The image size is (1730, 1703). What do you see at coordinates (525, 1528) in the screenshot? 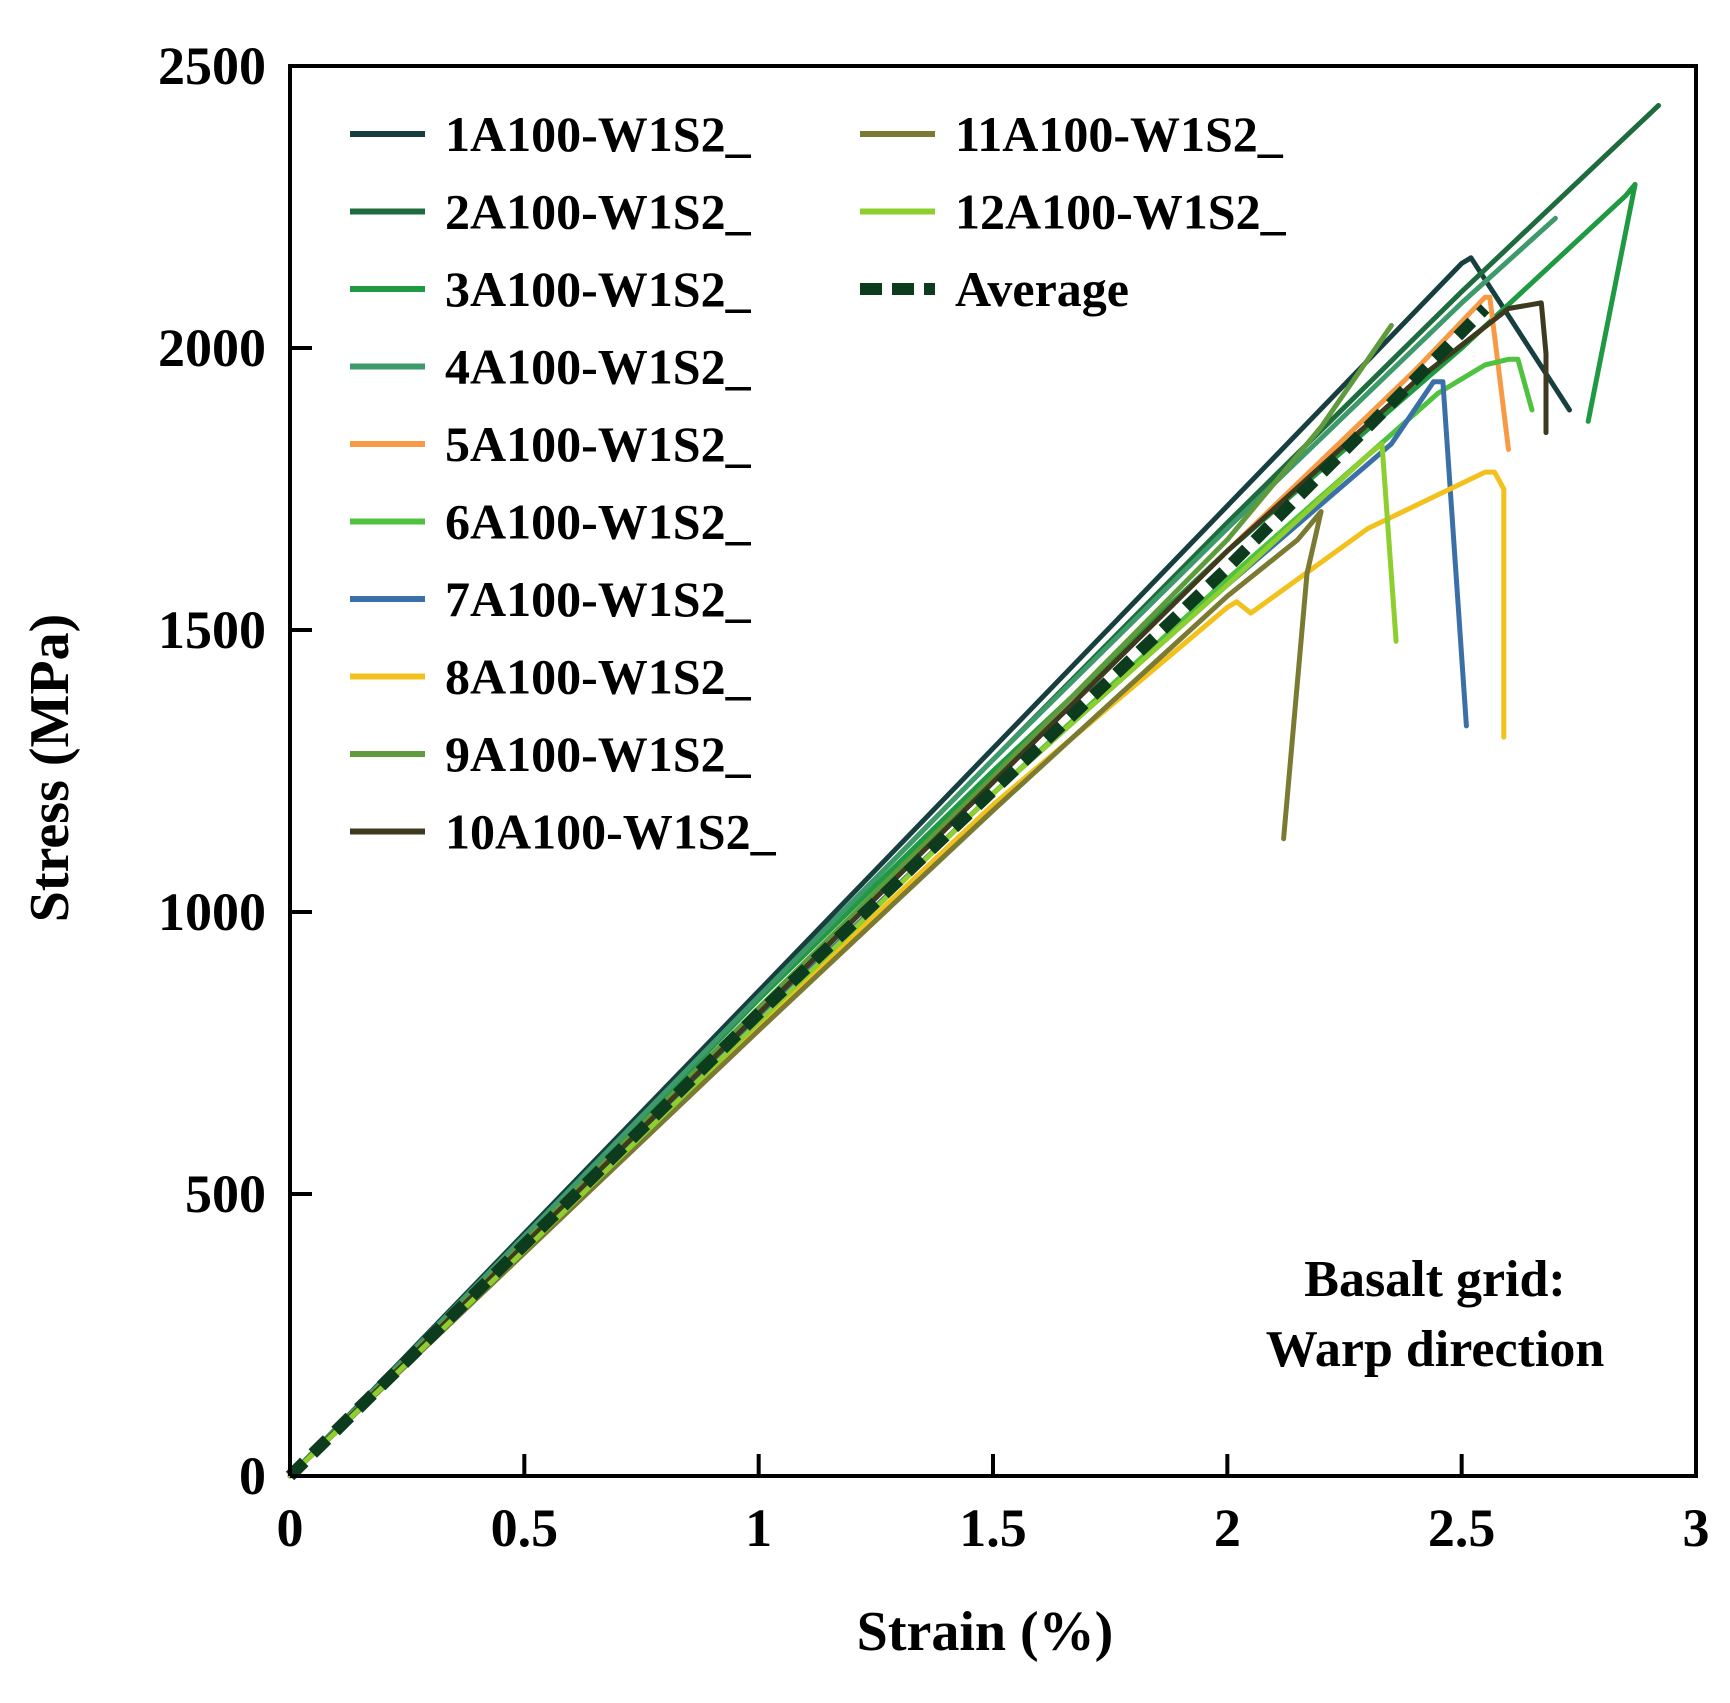
I see `x-tick-label: 0.5` at bounding box center [525, 1528].